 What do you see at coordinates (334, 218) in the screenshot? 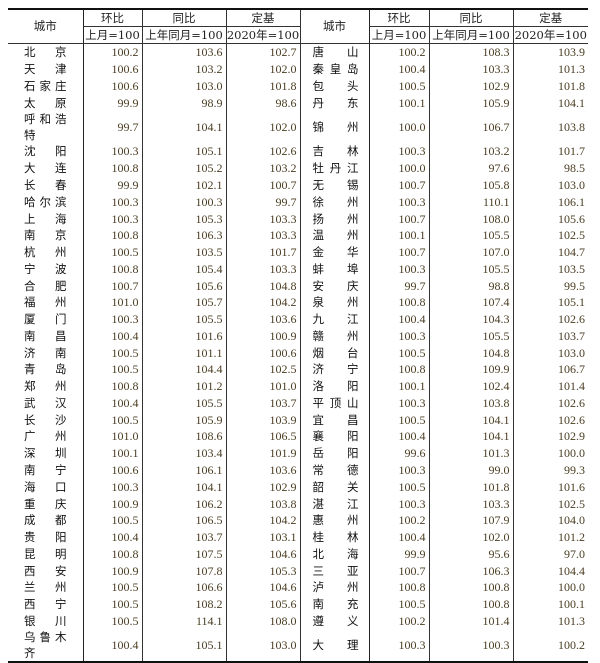
I see `cell-city-right: 扬州` at bounding box center [334, 218].